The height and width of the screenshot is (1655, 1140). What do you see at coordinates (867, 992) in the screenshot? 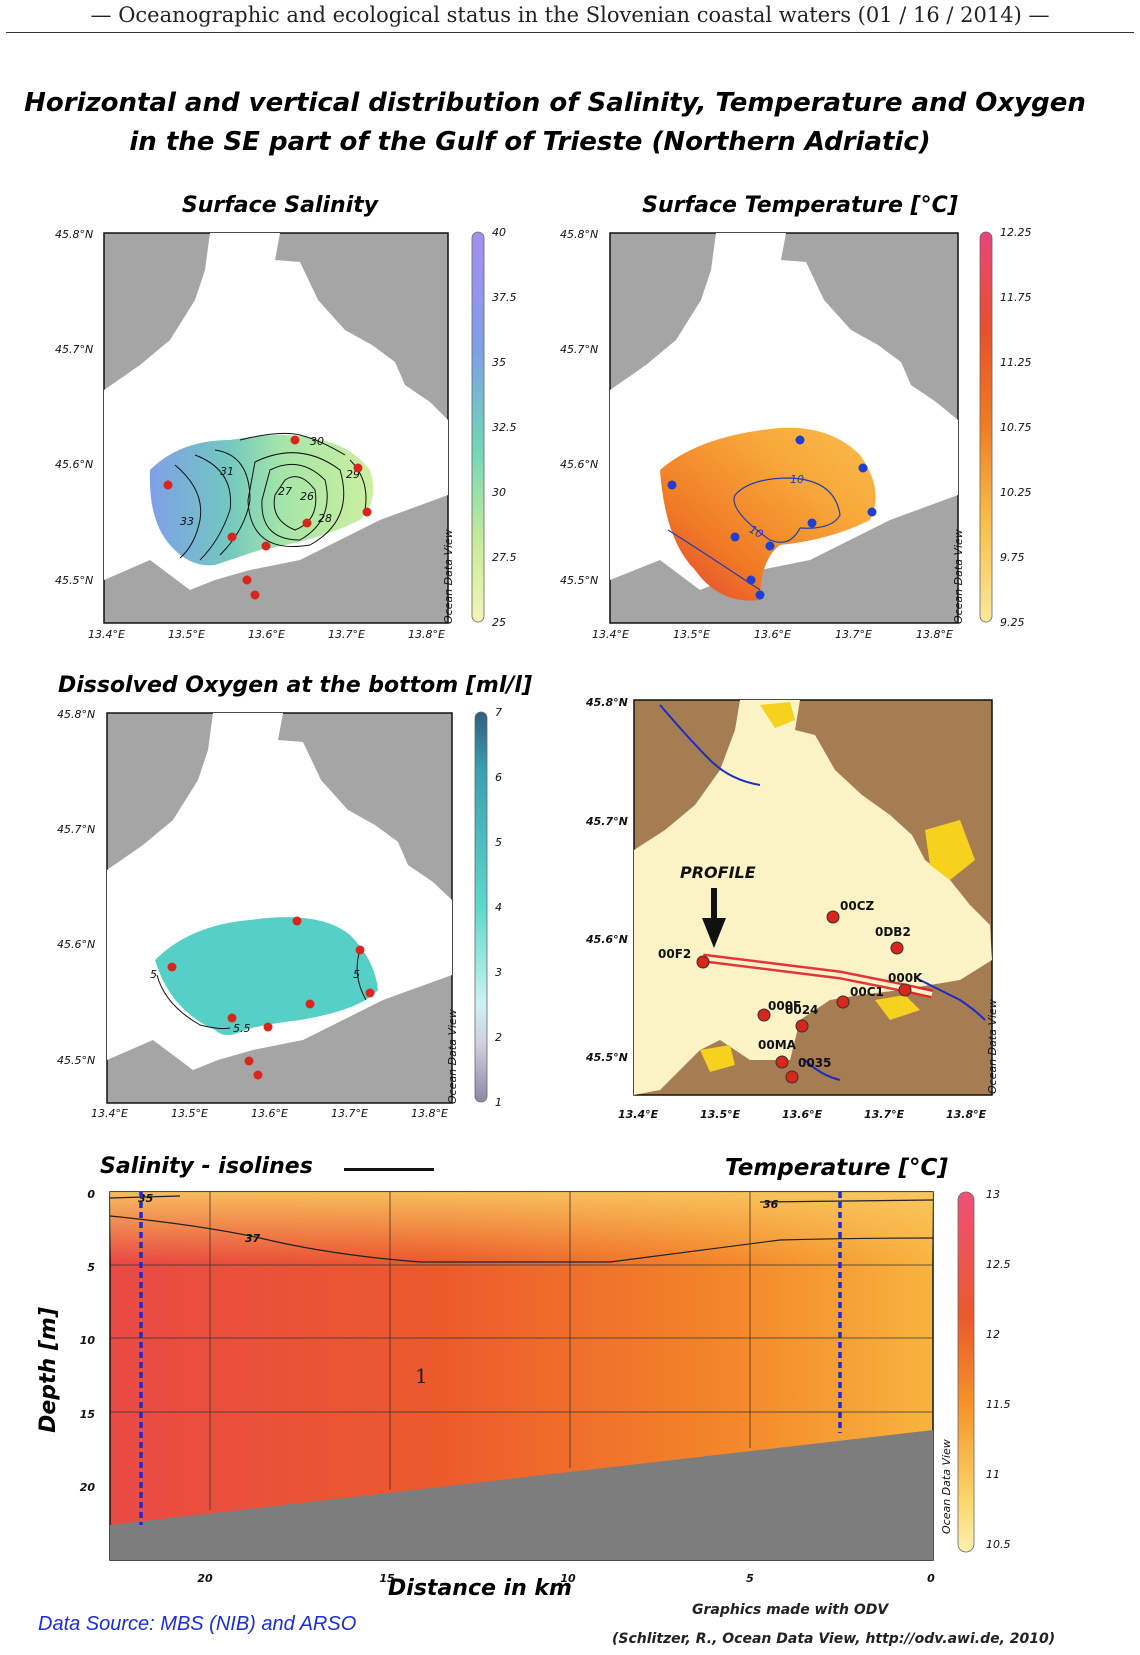
I see `svg-text: 00C1` at bounding box center [867, 992].